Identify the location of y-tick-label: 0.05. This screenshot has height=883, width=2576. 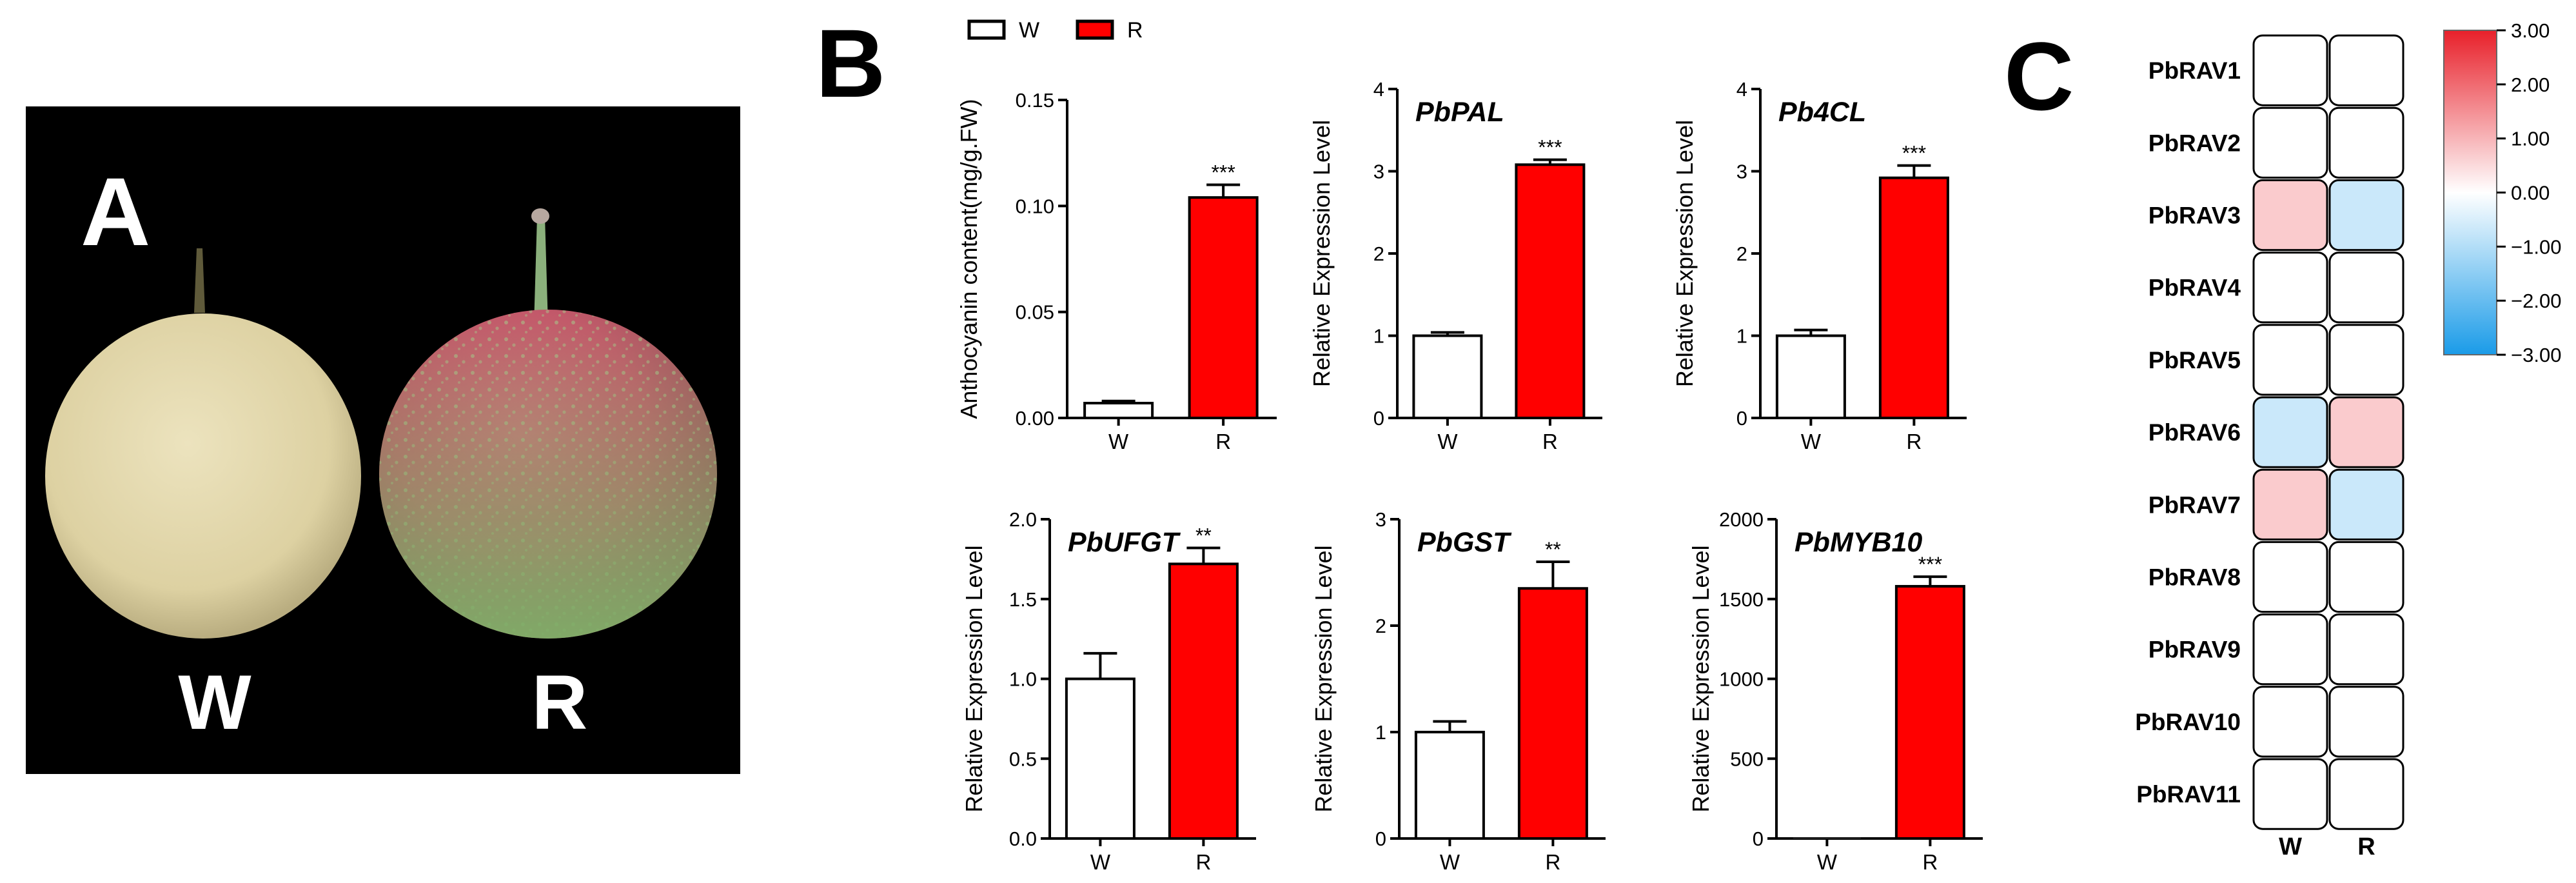
(1035, 313).